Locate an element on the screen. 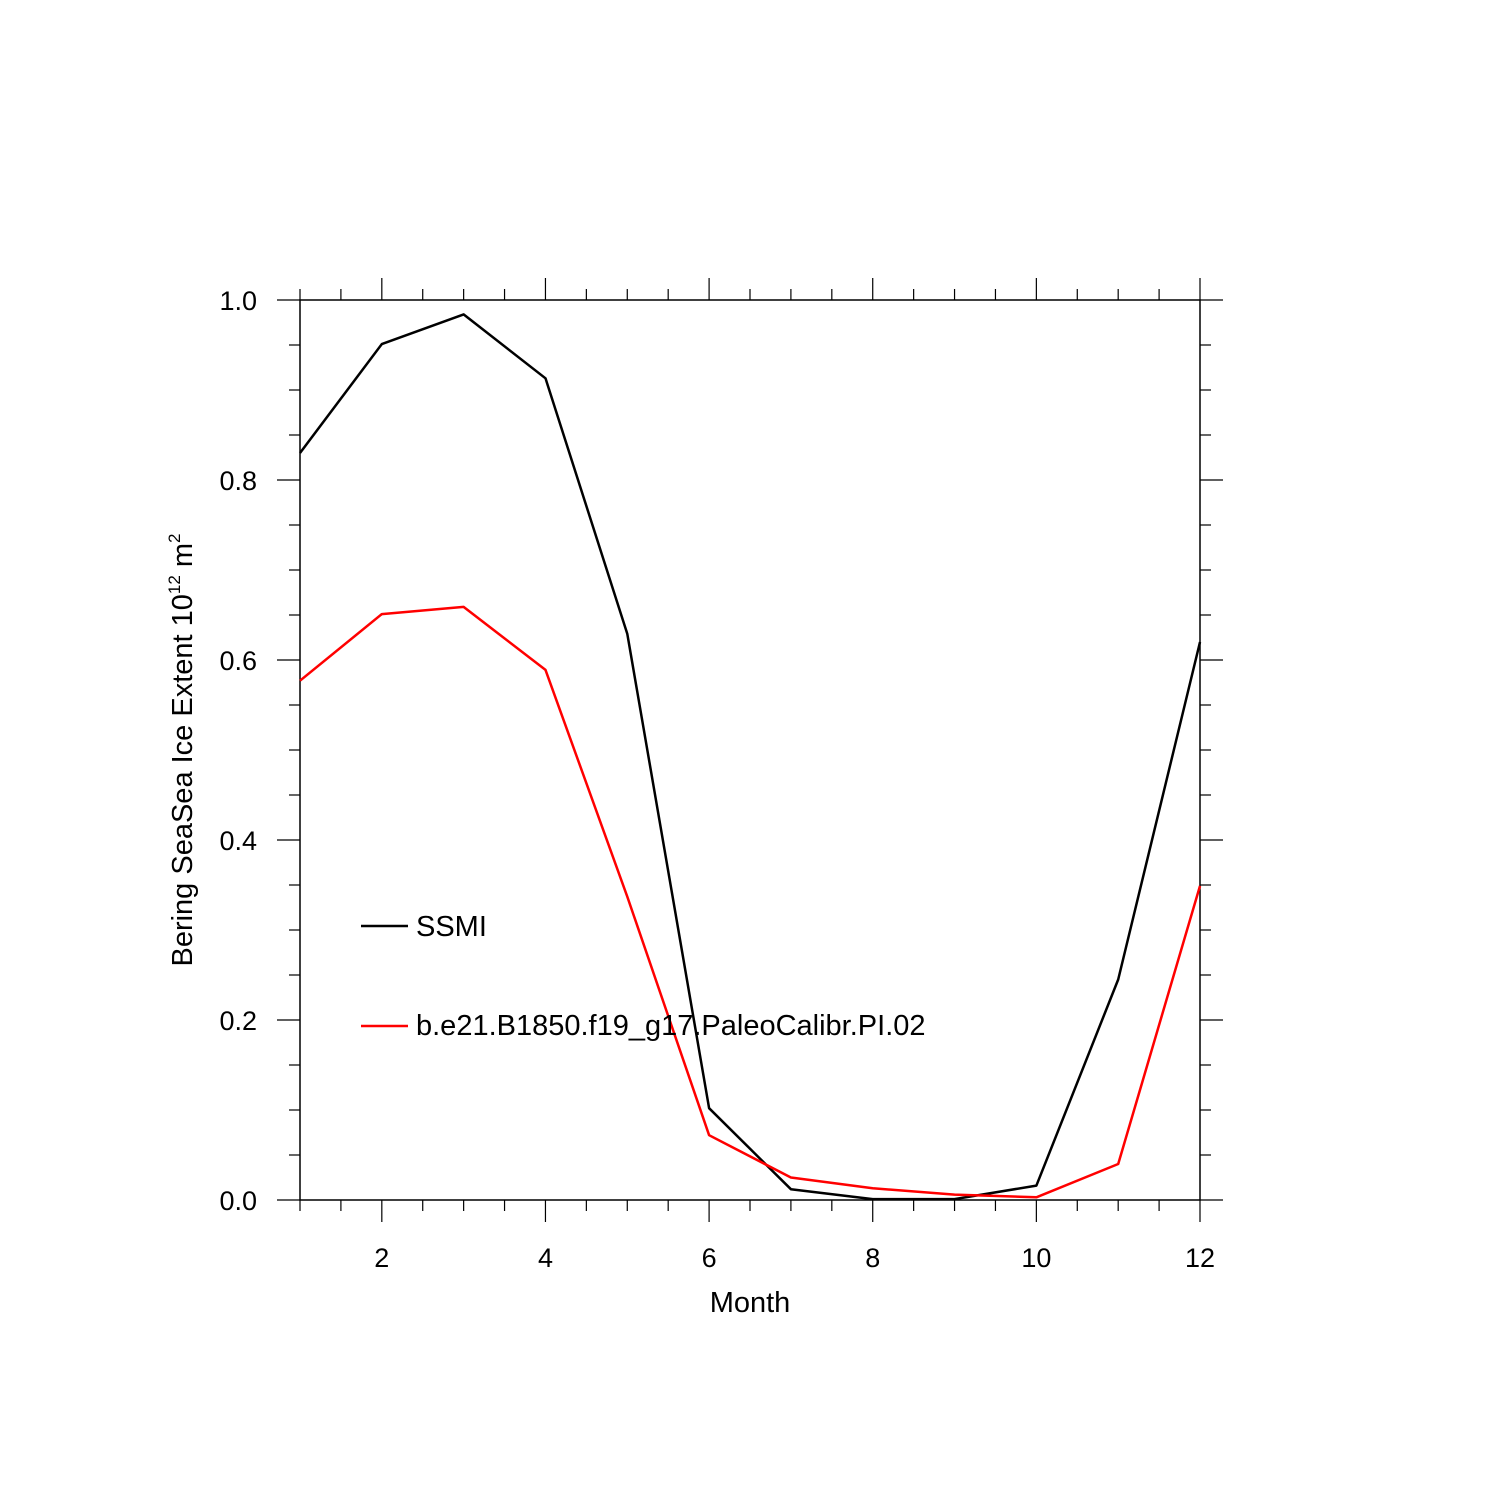 This screenshot has height=1500, width=1500. y-tick-label: 0.2 is located at coordinates (238, 1021).